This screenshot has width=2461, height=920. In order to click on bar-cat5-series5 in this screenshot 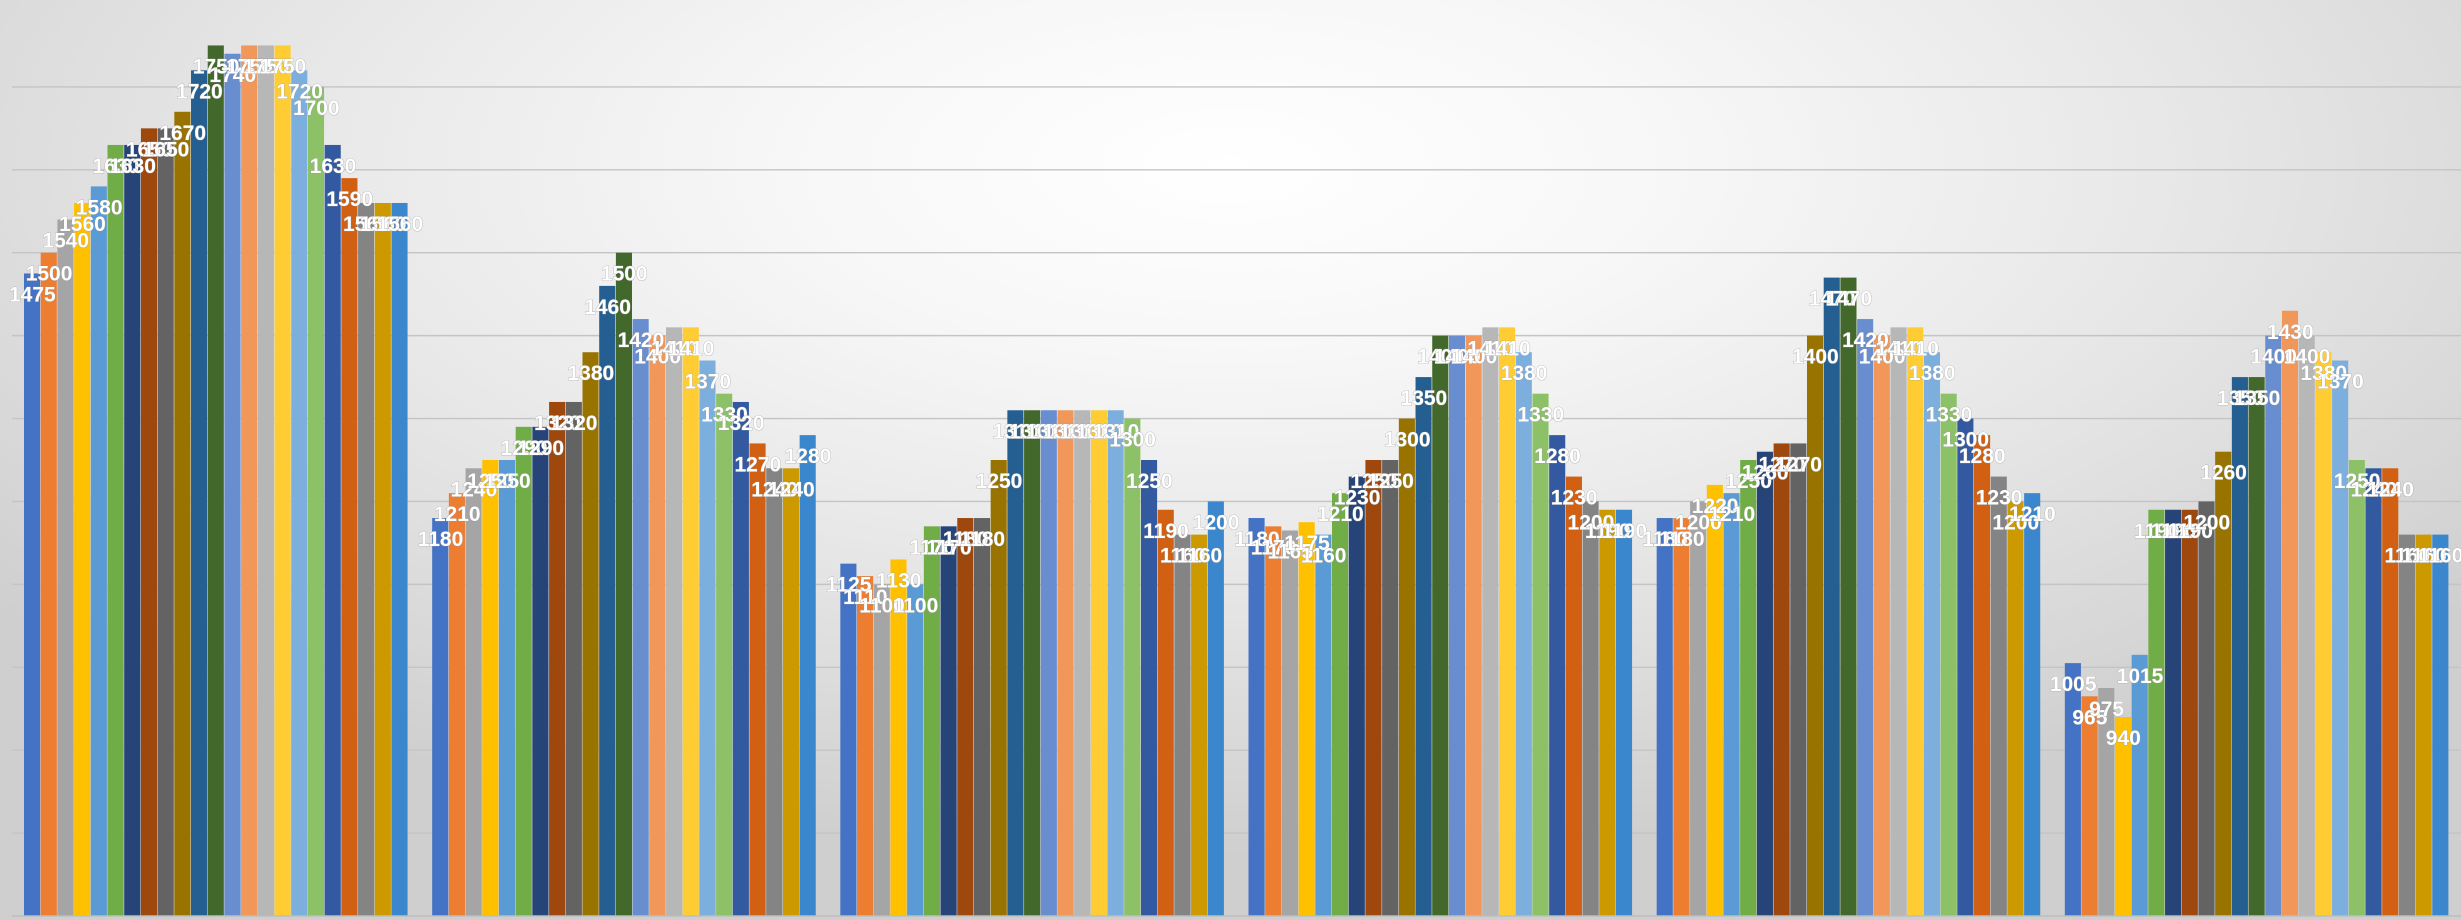, I will do `click(1731, 704)`.